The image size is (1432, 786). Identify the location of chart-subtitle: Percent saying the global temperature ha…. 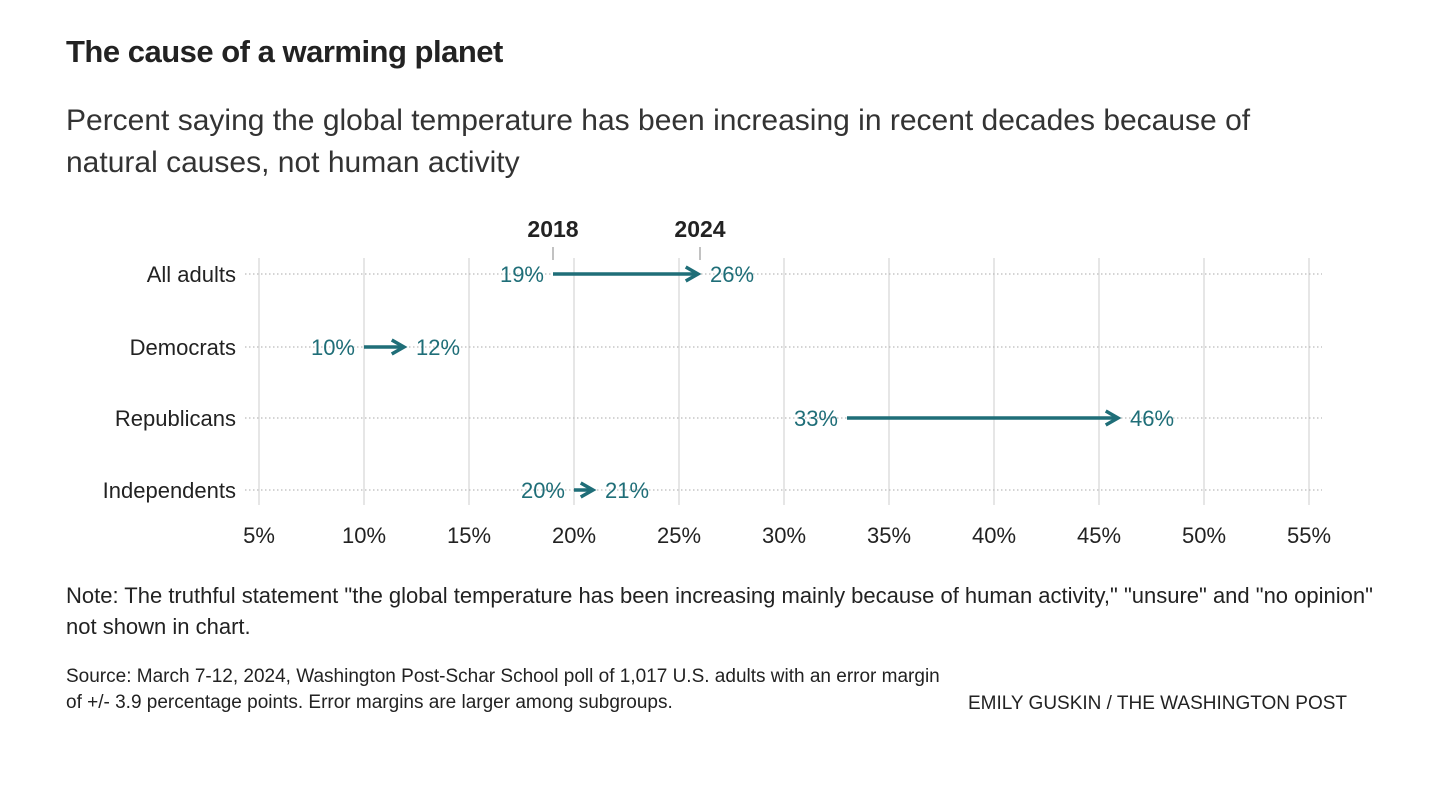
(658, 141).